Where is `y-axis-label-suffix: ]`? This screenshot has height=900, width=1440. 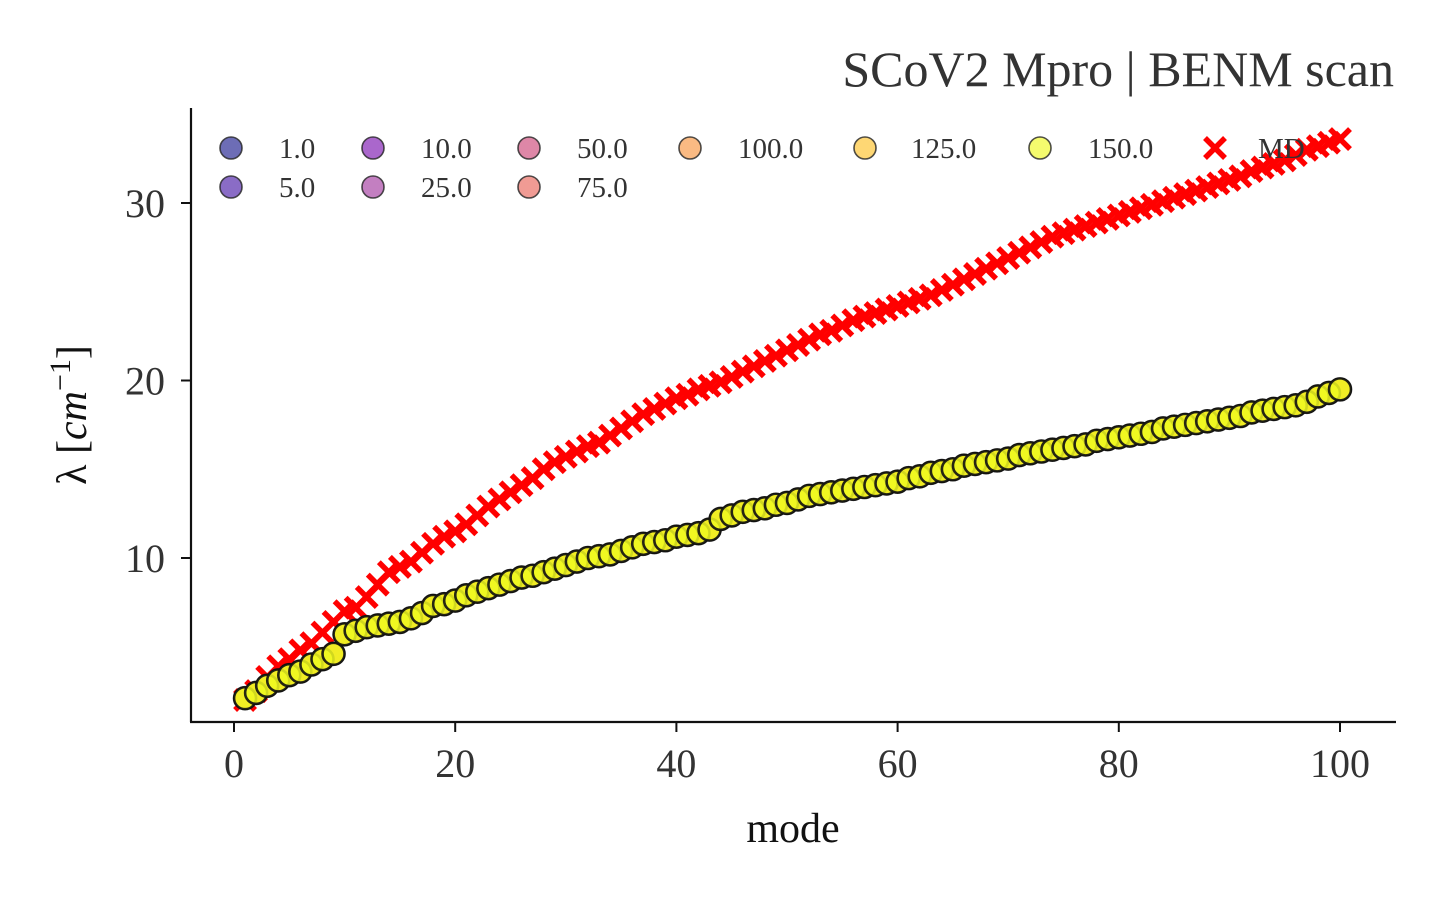
y-axis-label-suffix: ] is located at coordinates (73, 352).